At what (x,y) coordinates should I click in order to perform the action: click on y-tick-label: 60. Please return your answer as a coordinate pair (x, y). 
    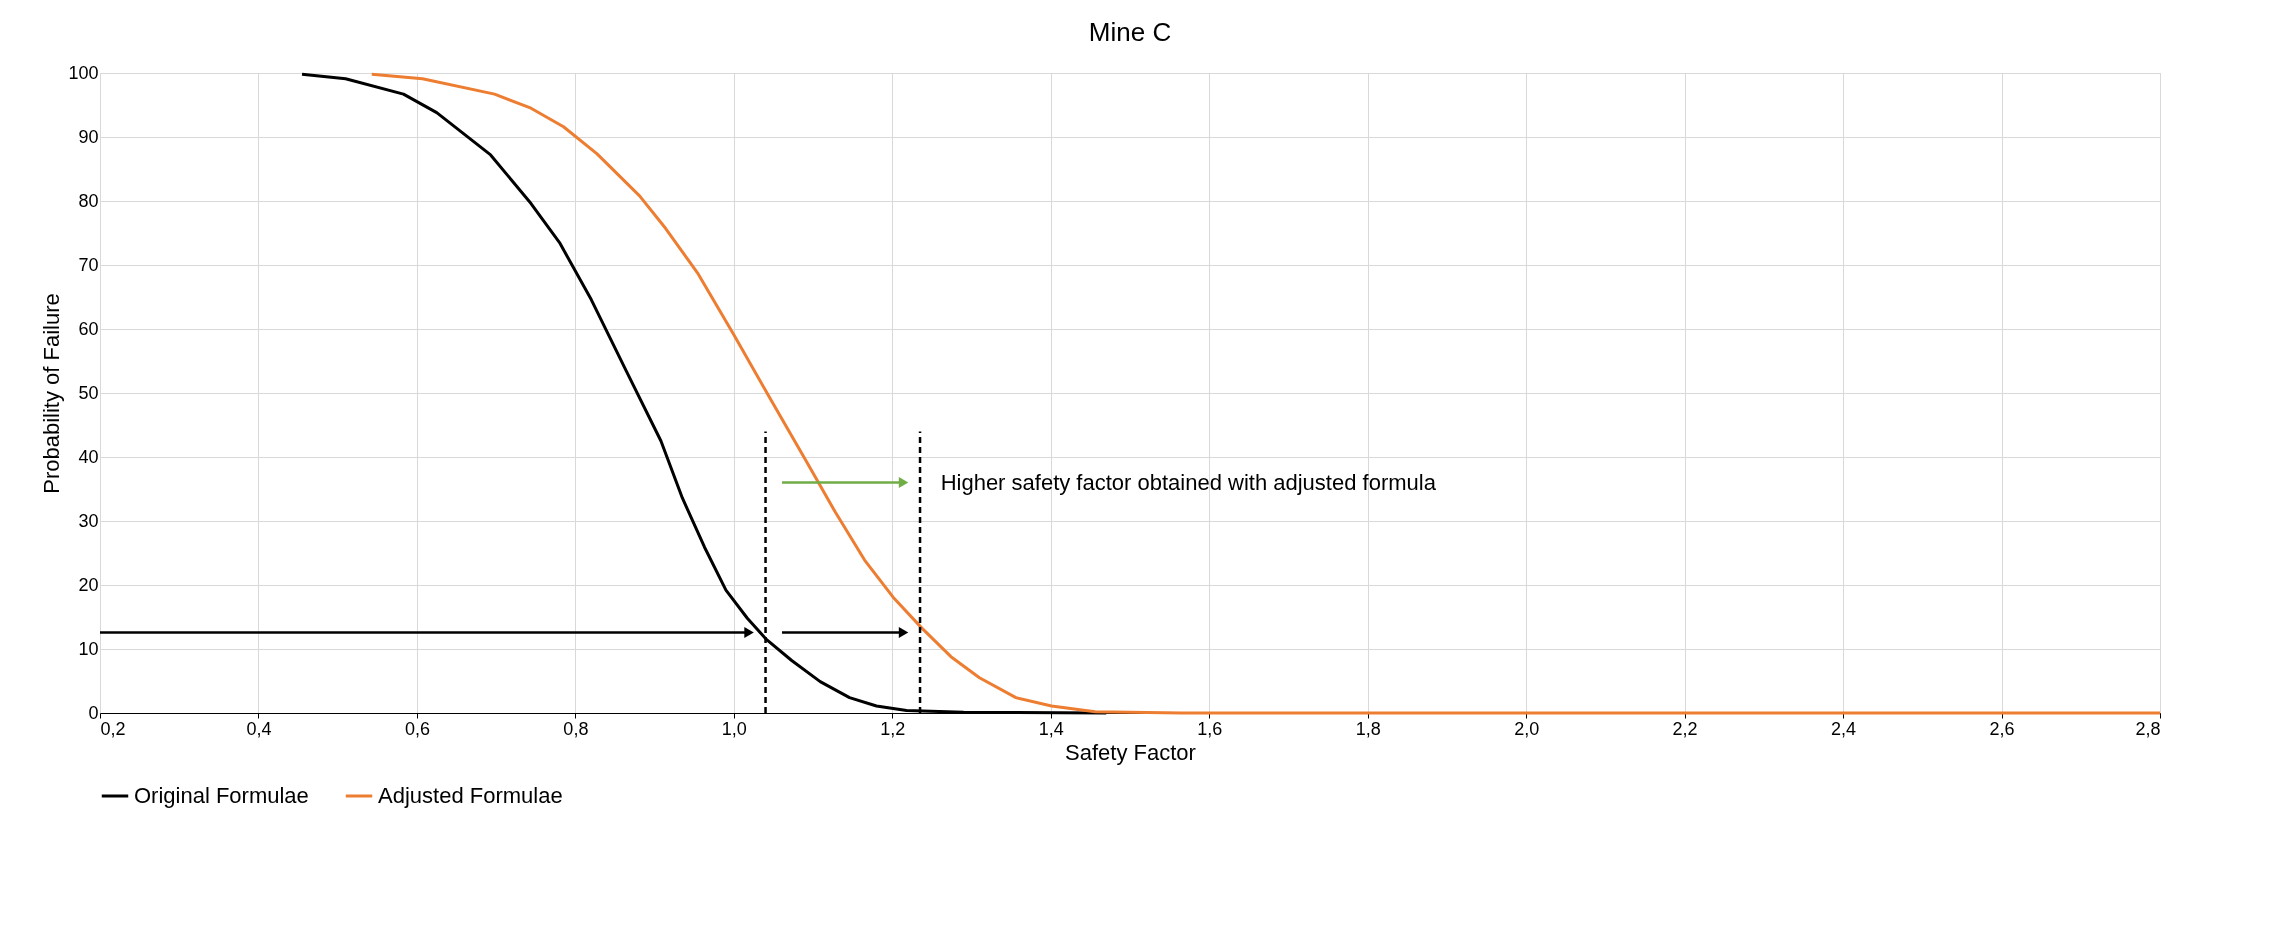
    Looking at the image, I should click on (88, 328).